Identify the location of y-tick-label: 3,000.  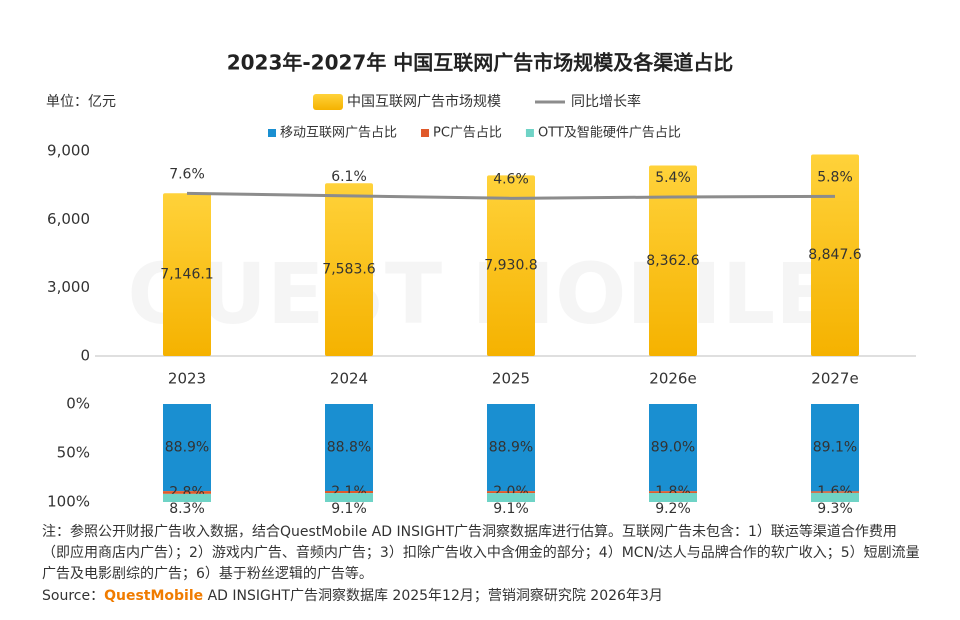
(68, 287).